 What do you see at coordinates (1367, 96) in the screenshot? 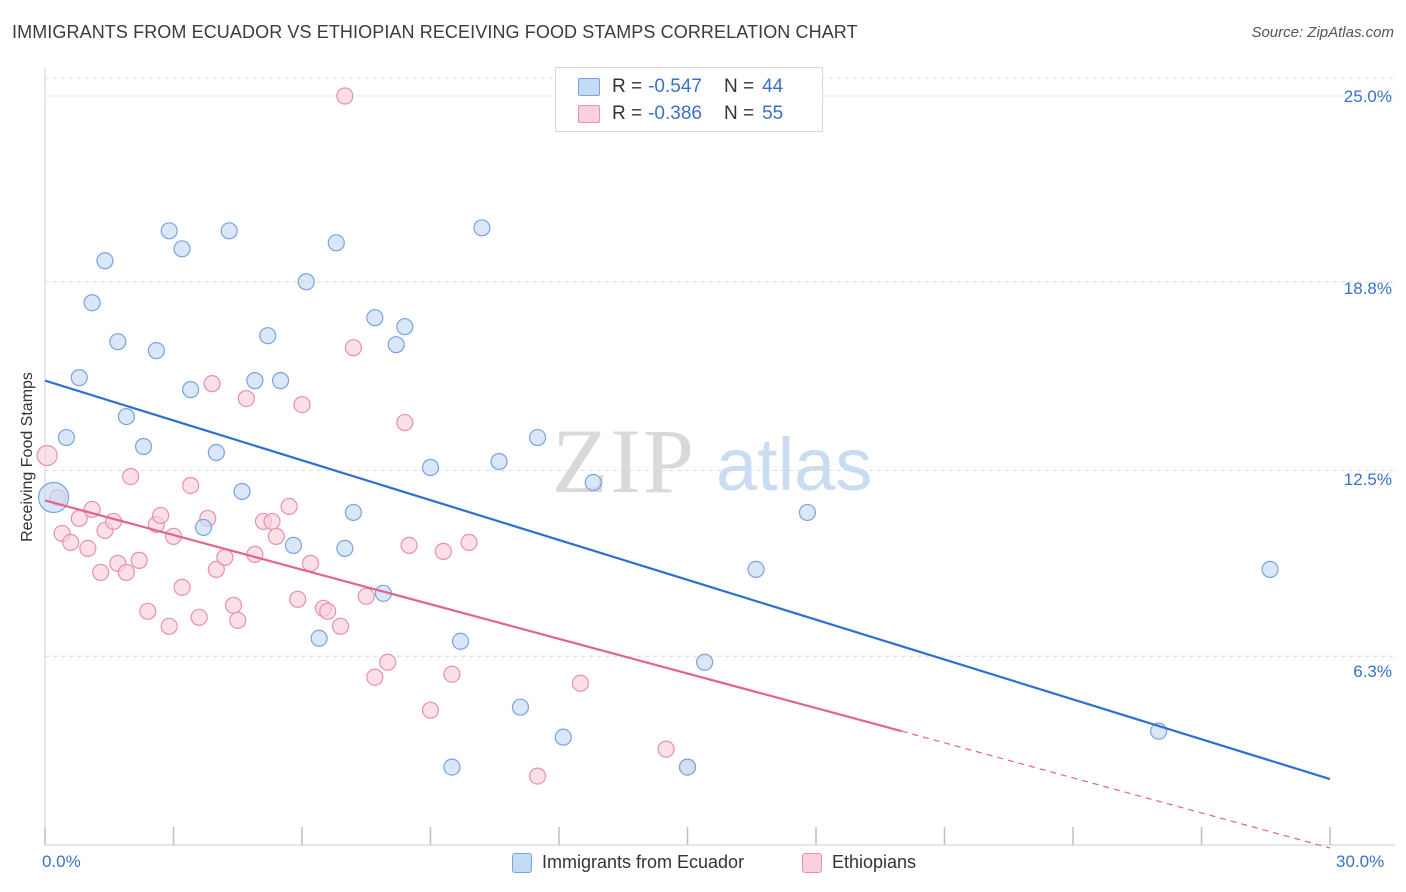
I see `y-tick-label: 25.0%` at bounding box center [1367, 96].